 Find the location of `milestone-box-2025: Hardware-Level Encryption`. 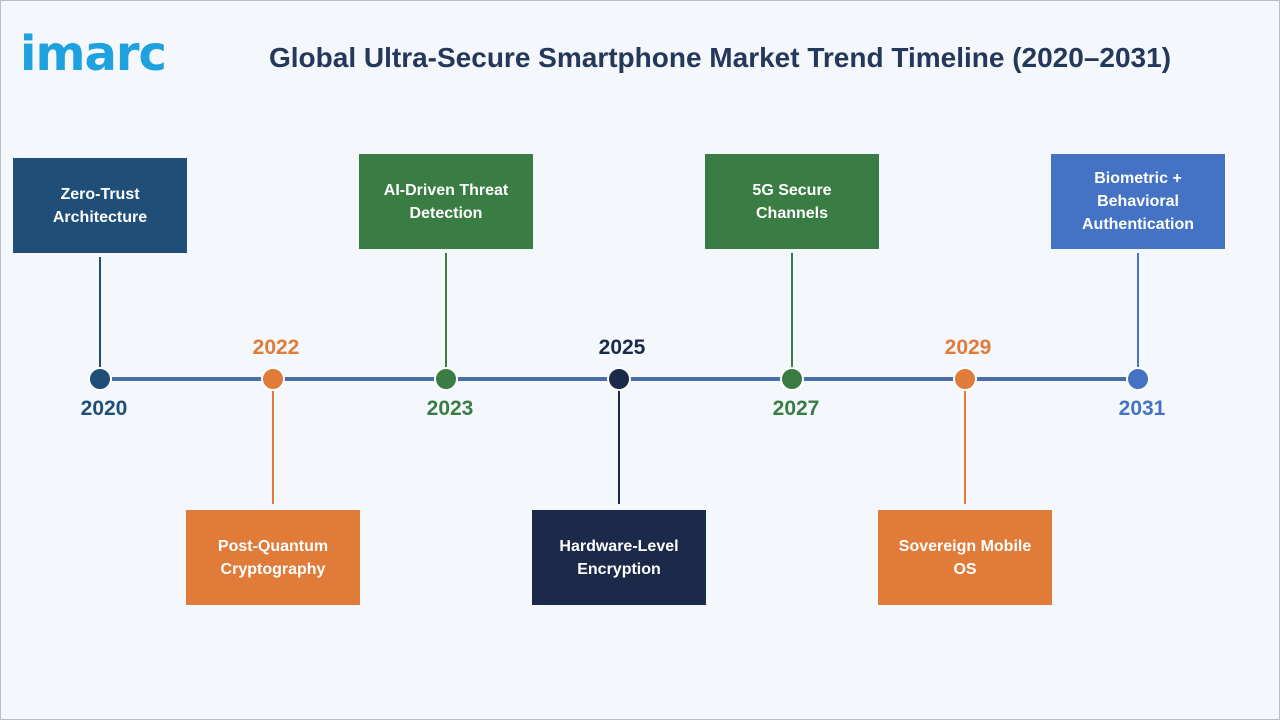

milestone-box-2025: Hardware-Level Encryption is located at coordinates (619, 557).